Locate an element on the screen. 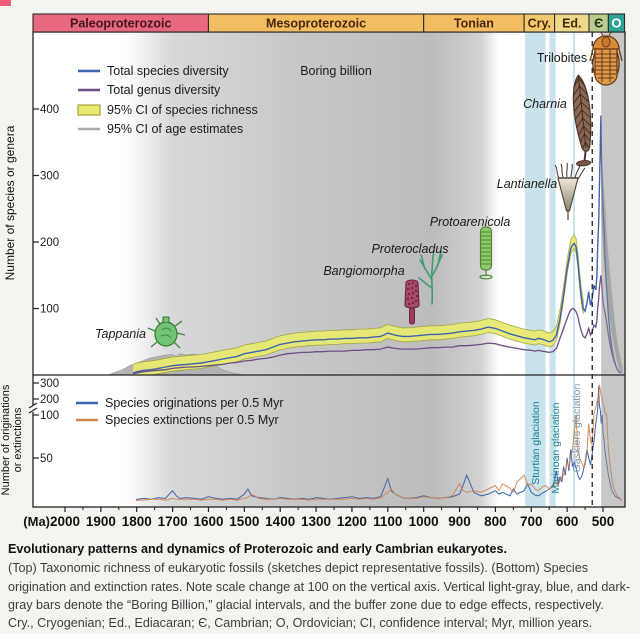 This screenshot has height=634, width=640. top-ytick-label: 300 is located at coordinates (49, 177).